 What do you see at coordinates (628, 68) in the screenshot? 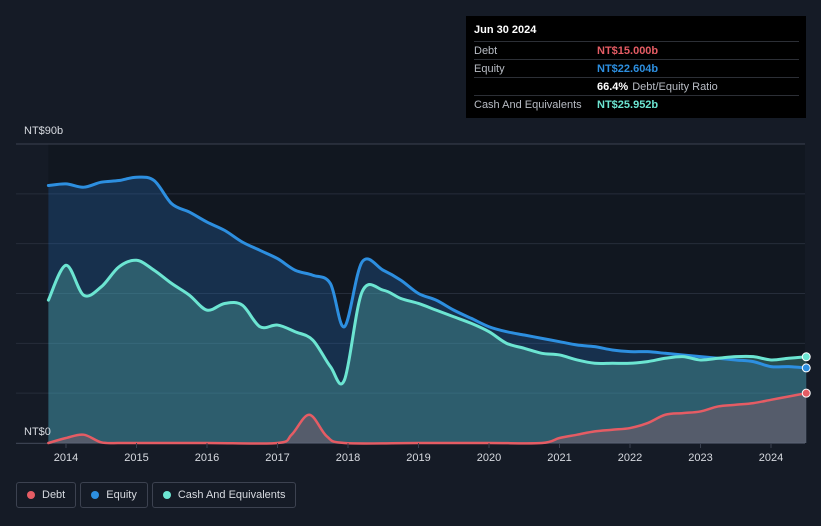
I see `tooltip-value-equity: NT$22.604b` at bounding box center [628, 68].